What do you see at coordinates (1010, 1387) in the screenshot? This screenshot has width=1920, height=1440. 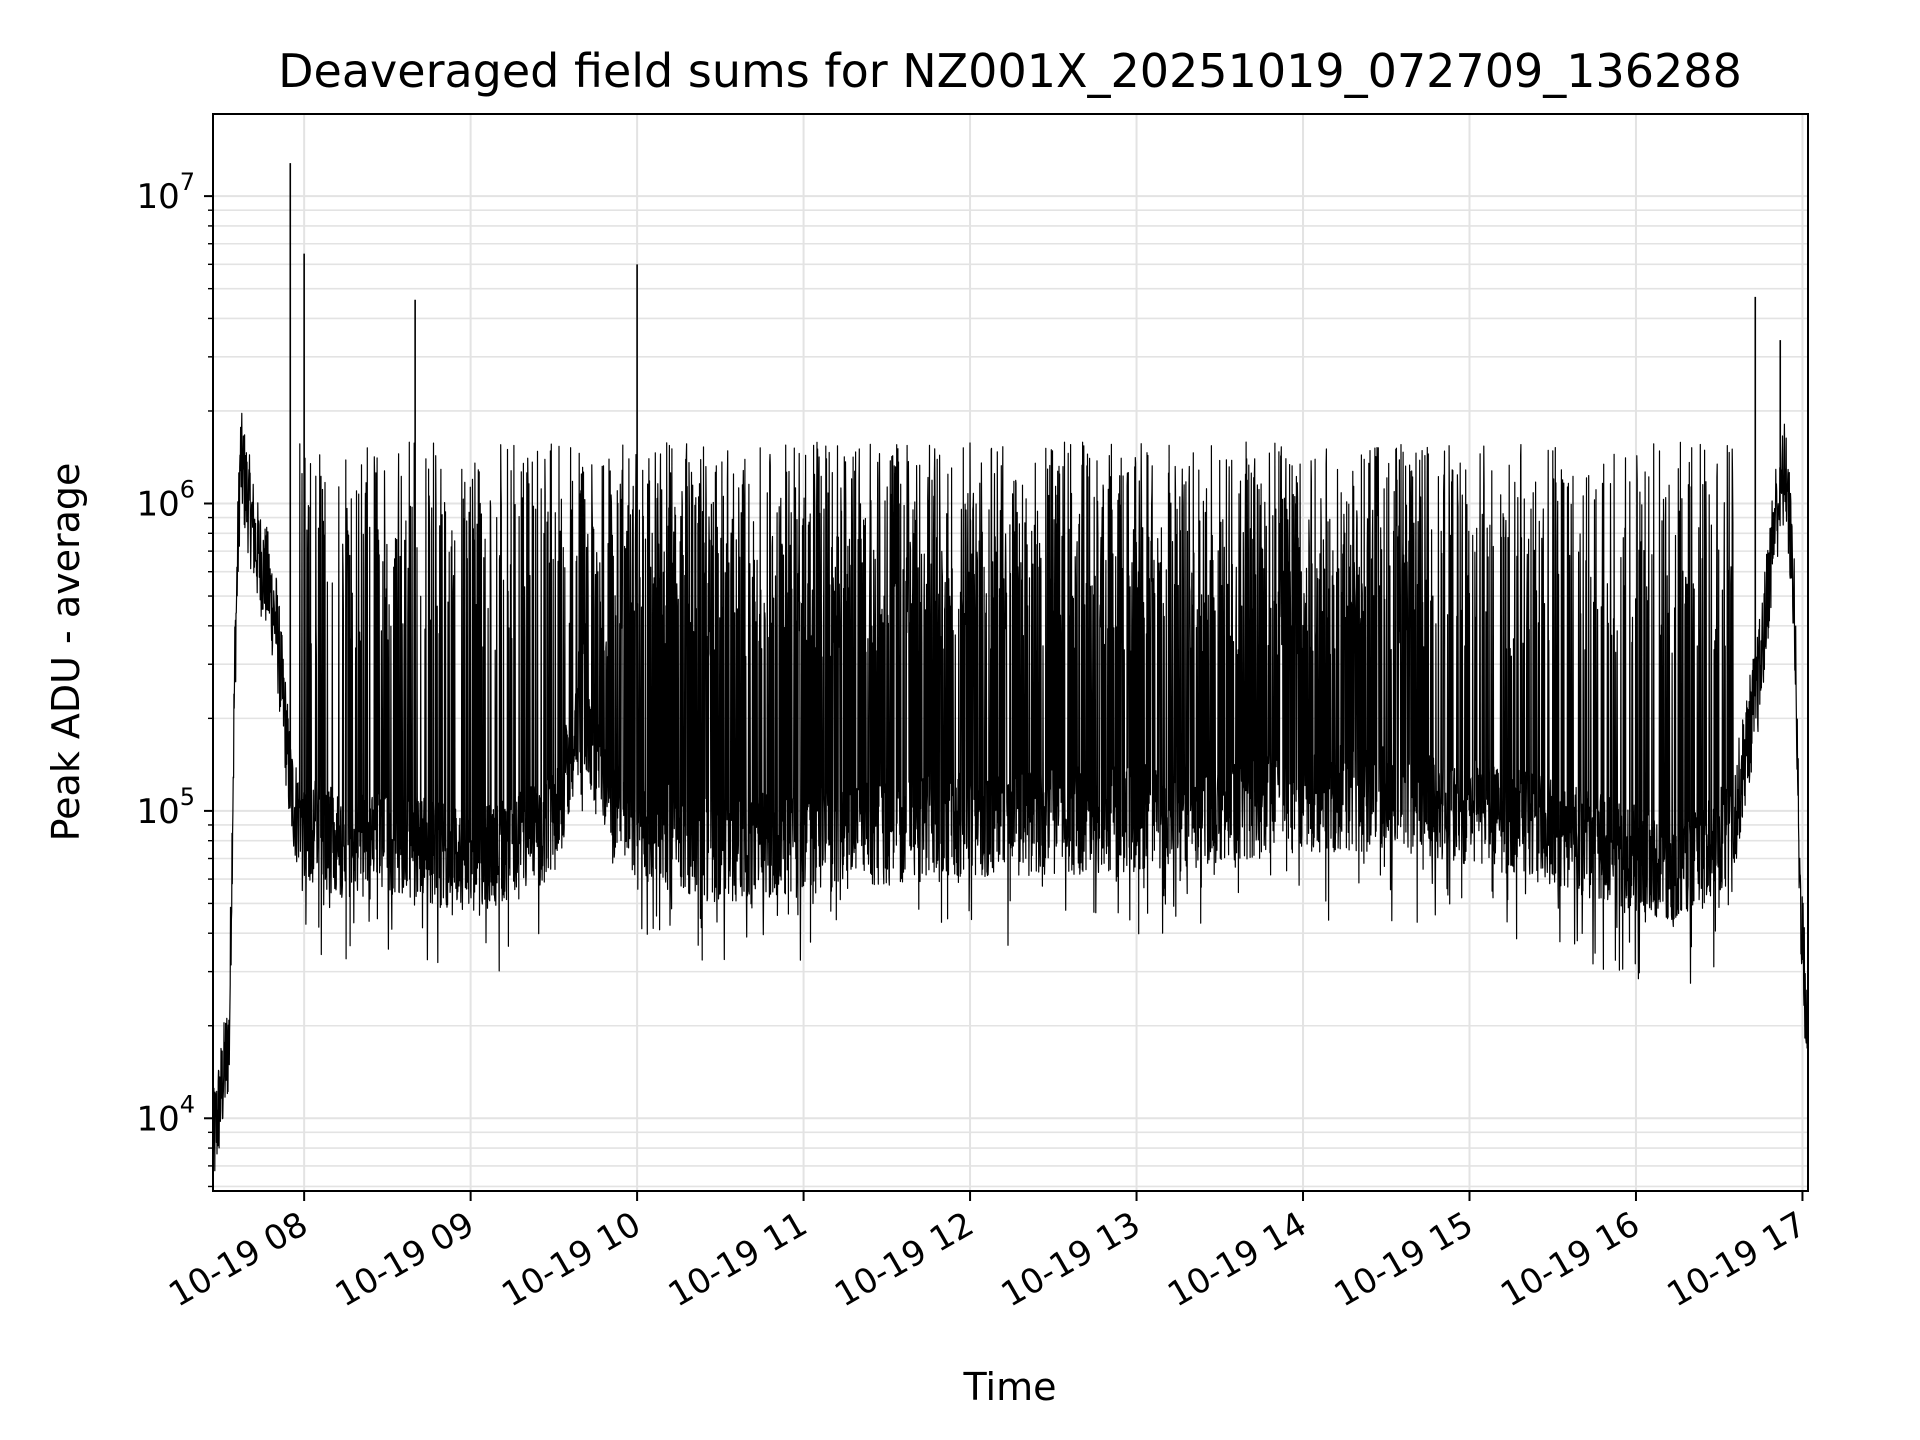 I see `x-axis-label: Time` at bounding box center [1010, 1387].